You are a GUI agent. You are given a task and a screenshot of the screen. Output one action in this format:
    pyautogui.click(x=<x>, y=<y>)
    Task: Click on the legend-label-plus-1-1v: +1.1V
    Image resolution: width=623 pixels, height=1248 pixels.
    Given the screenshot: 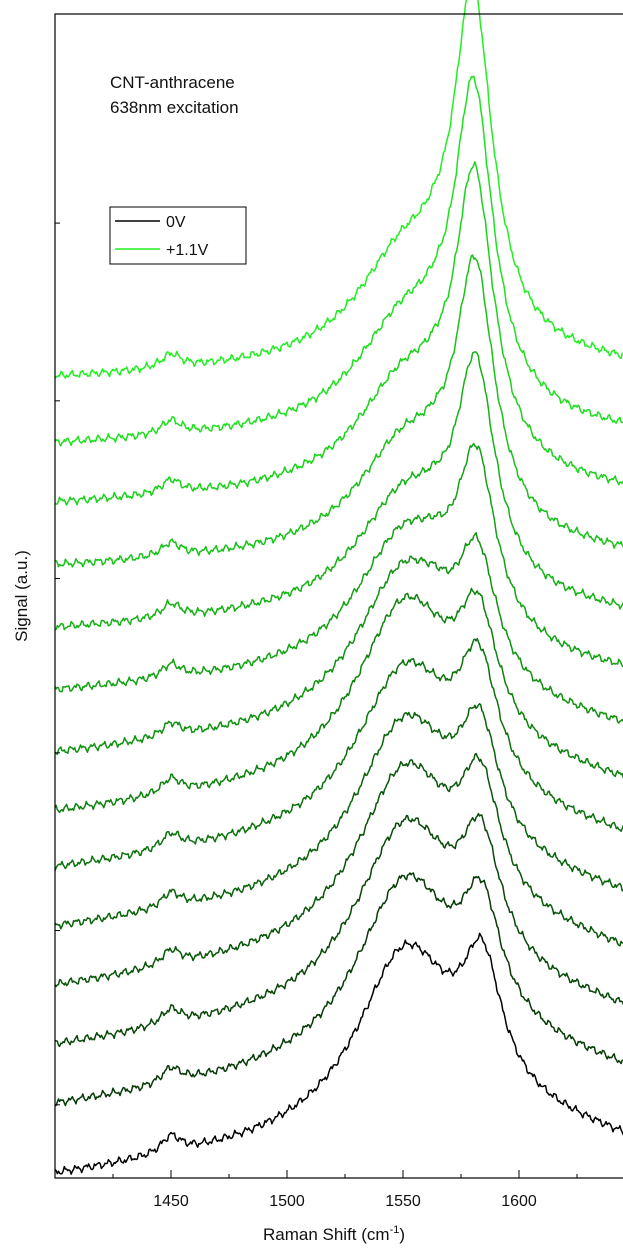 What is the action you would take?
    pyautogui.click(x=187, y=250)
    